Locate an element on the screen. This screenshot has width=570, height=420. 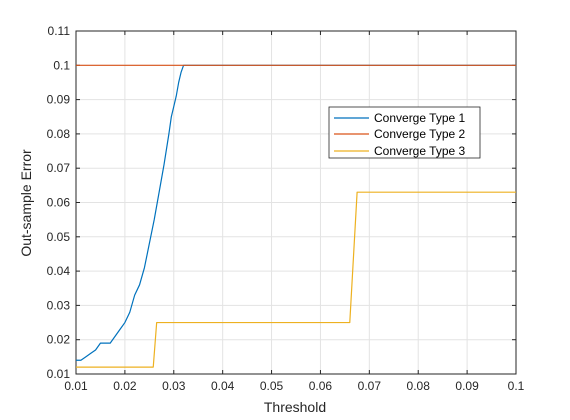
x-tick-label: 0.03 is located at coordinates (174, 386).